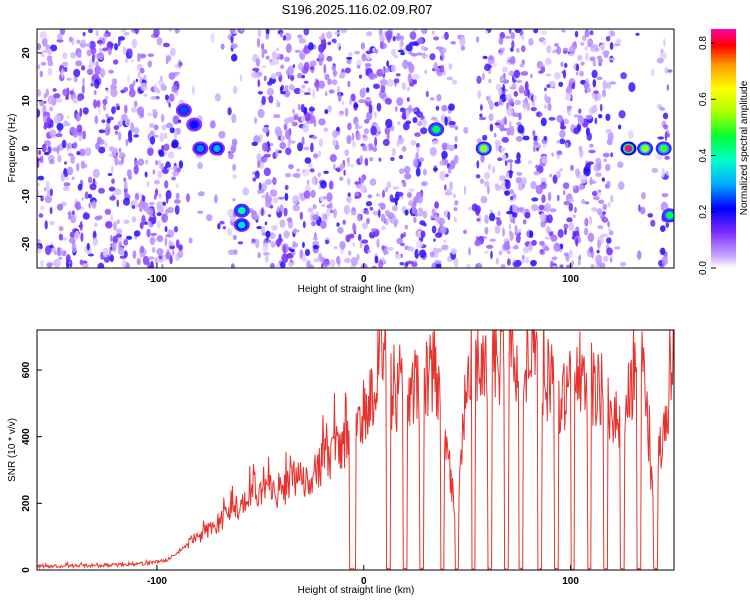 The height and width of the screenshot is (600, 750). What do you see at coordinates (26, 196) in the screenshot?
I see `y-tick-label: -10` at bounding box center [26, 196].